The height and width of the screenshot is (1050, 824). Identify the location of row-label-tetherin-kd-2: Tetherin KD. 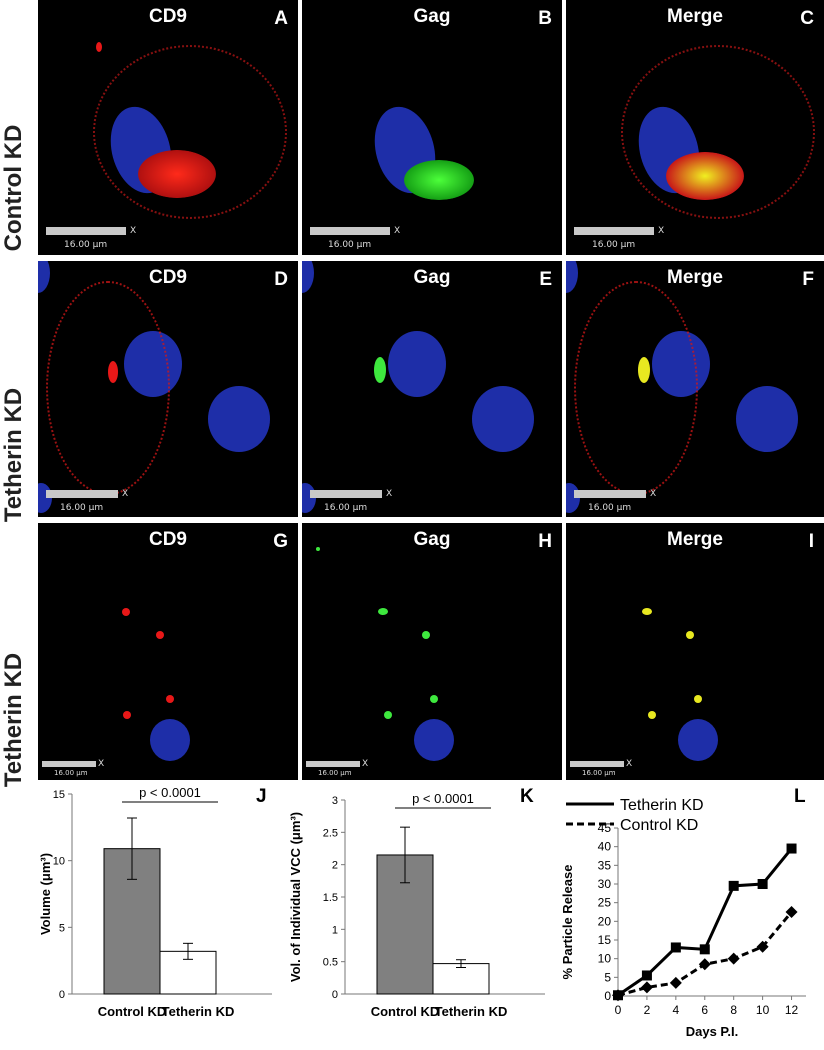
(13, 720).